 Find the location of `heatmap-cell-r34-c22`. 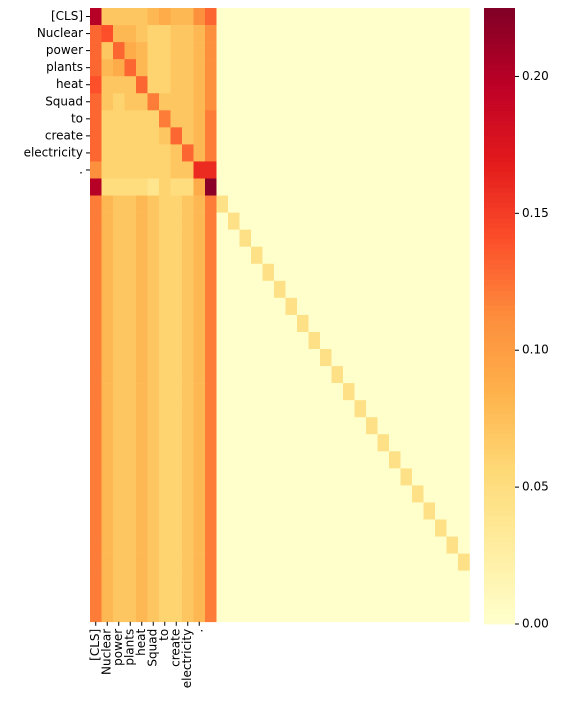

heatmap-cell-r34-c22 is located at coordinates (349, 596).